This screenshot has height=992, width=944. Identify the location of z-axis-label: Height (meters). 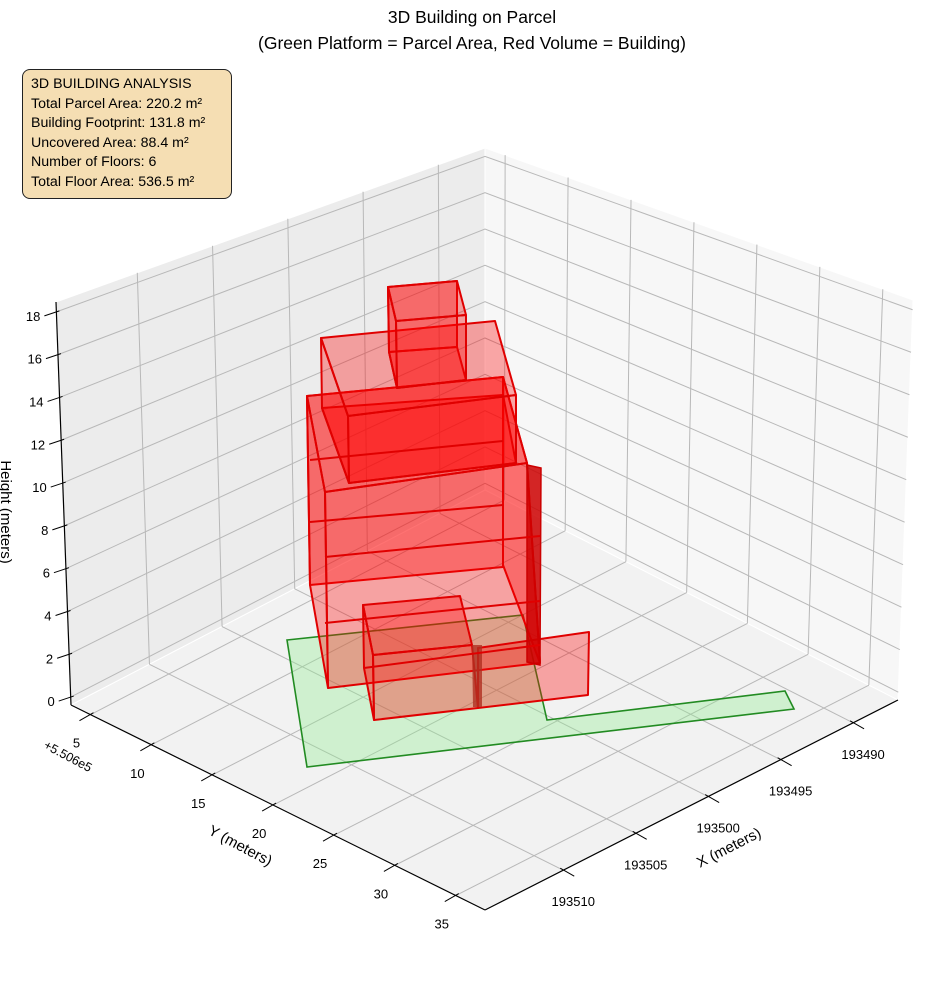
(7, 511).